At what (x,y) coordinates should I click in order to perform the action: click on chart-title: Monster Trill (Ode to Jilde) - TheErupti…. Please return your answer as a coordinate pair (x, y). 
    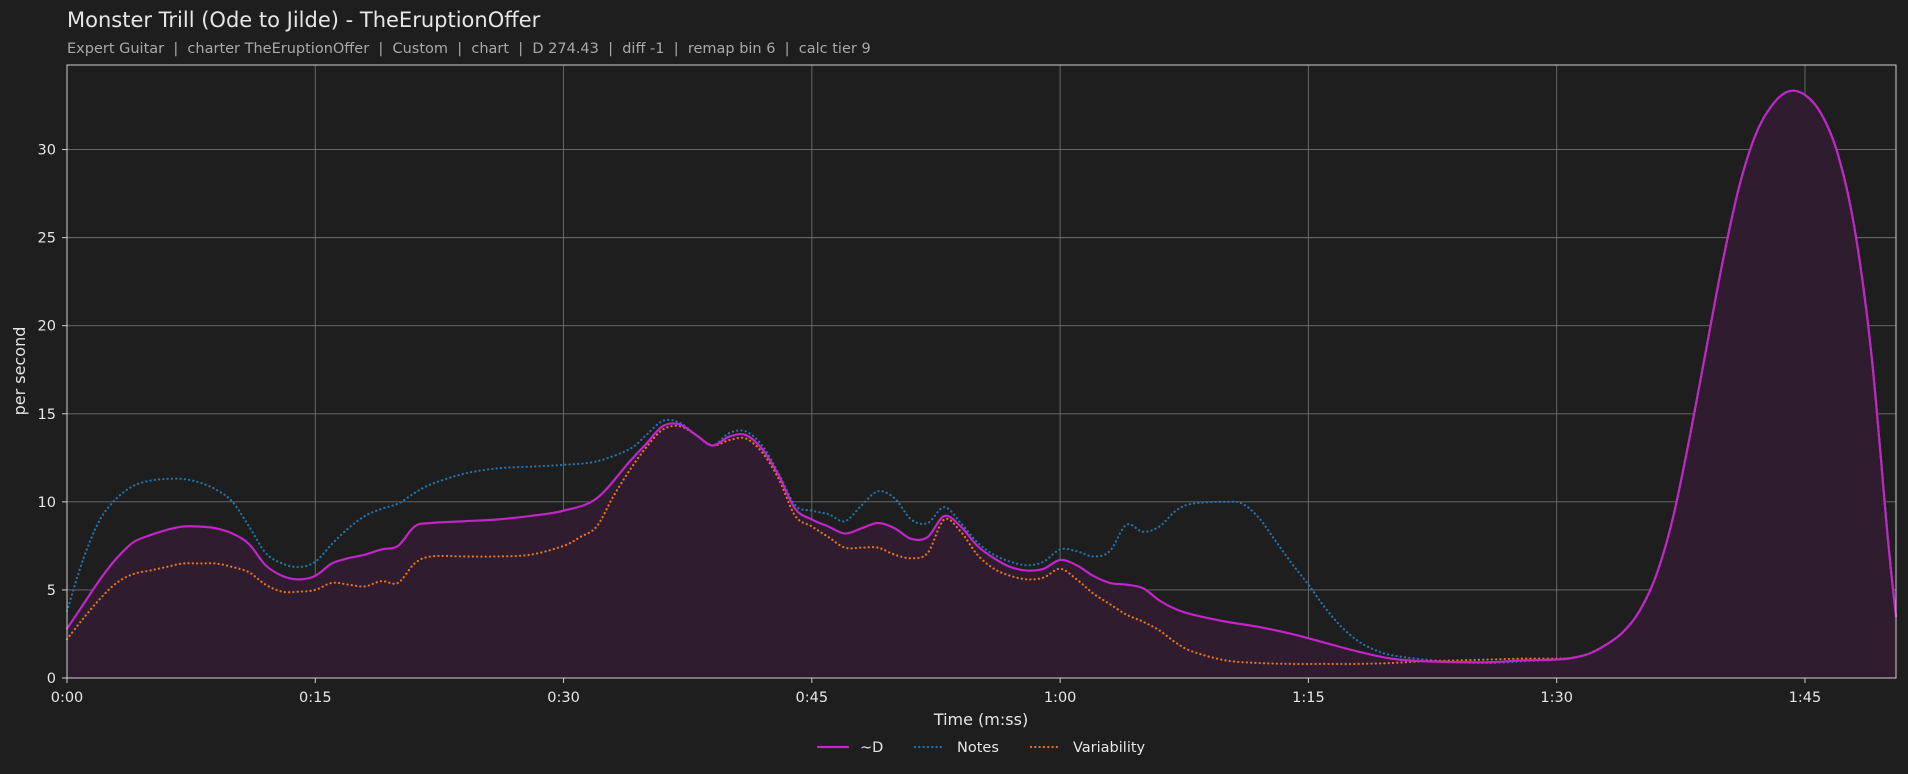
    Looking at the image, I should click on (304, 20).